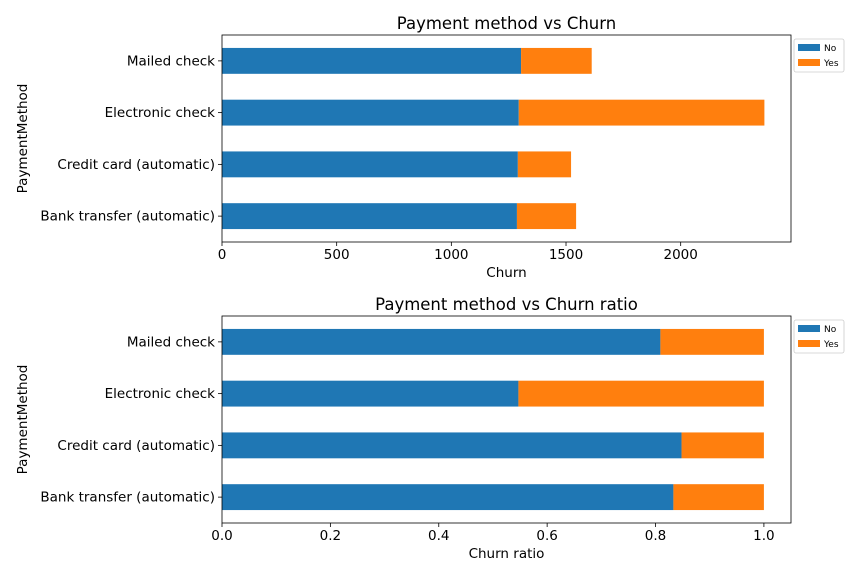  I want to click on x-tick-label: 0.2, so click(330, 536).